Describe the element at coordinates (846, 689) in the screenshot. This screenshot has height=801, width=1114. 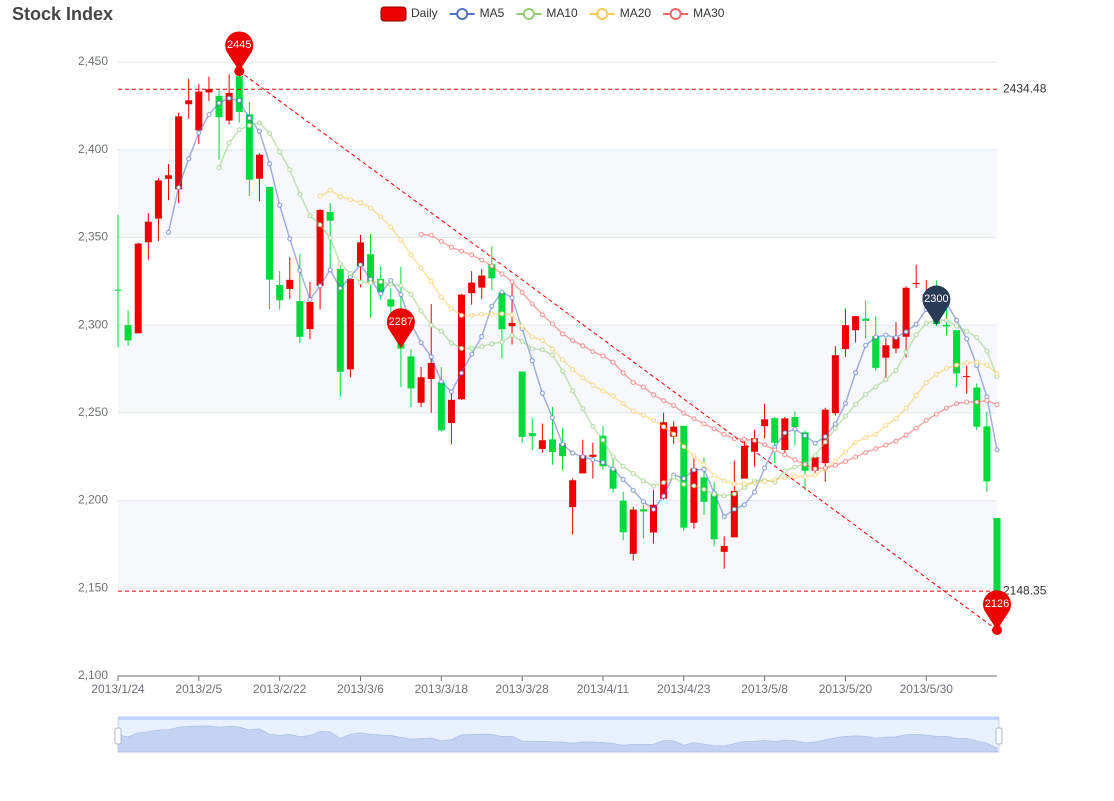
I see `x-tick-label: 2013/5/20` at that location.